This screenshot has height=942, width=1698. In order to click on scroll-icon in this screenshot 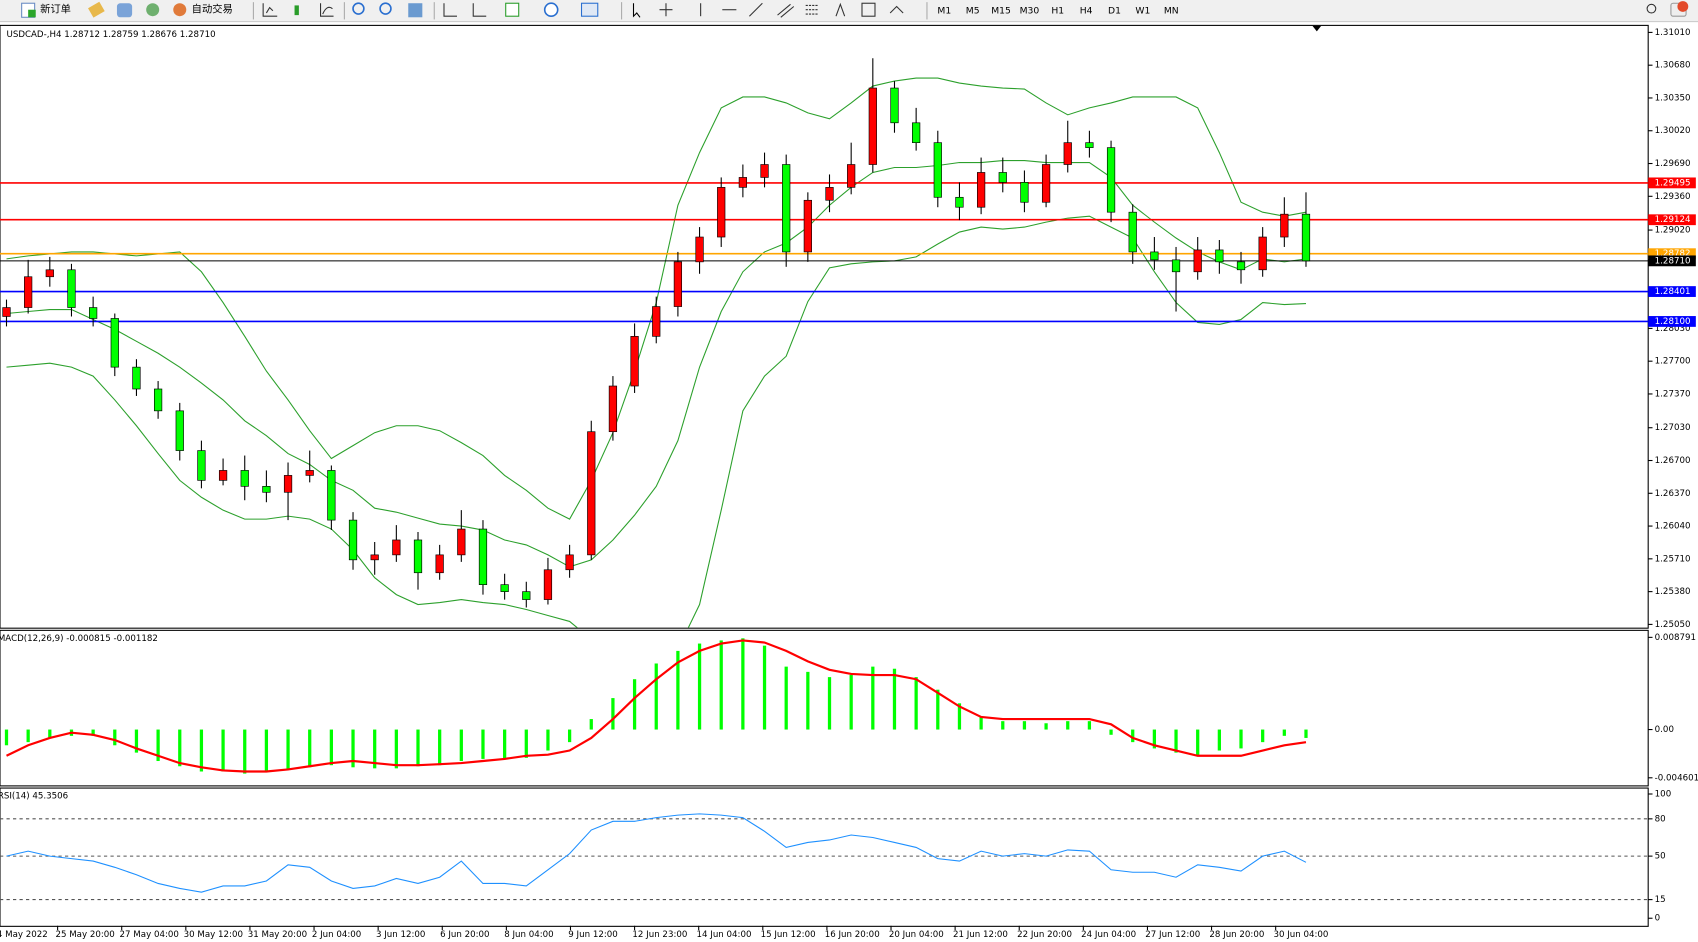, I will do `click(450, 10)`.